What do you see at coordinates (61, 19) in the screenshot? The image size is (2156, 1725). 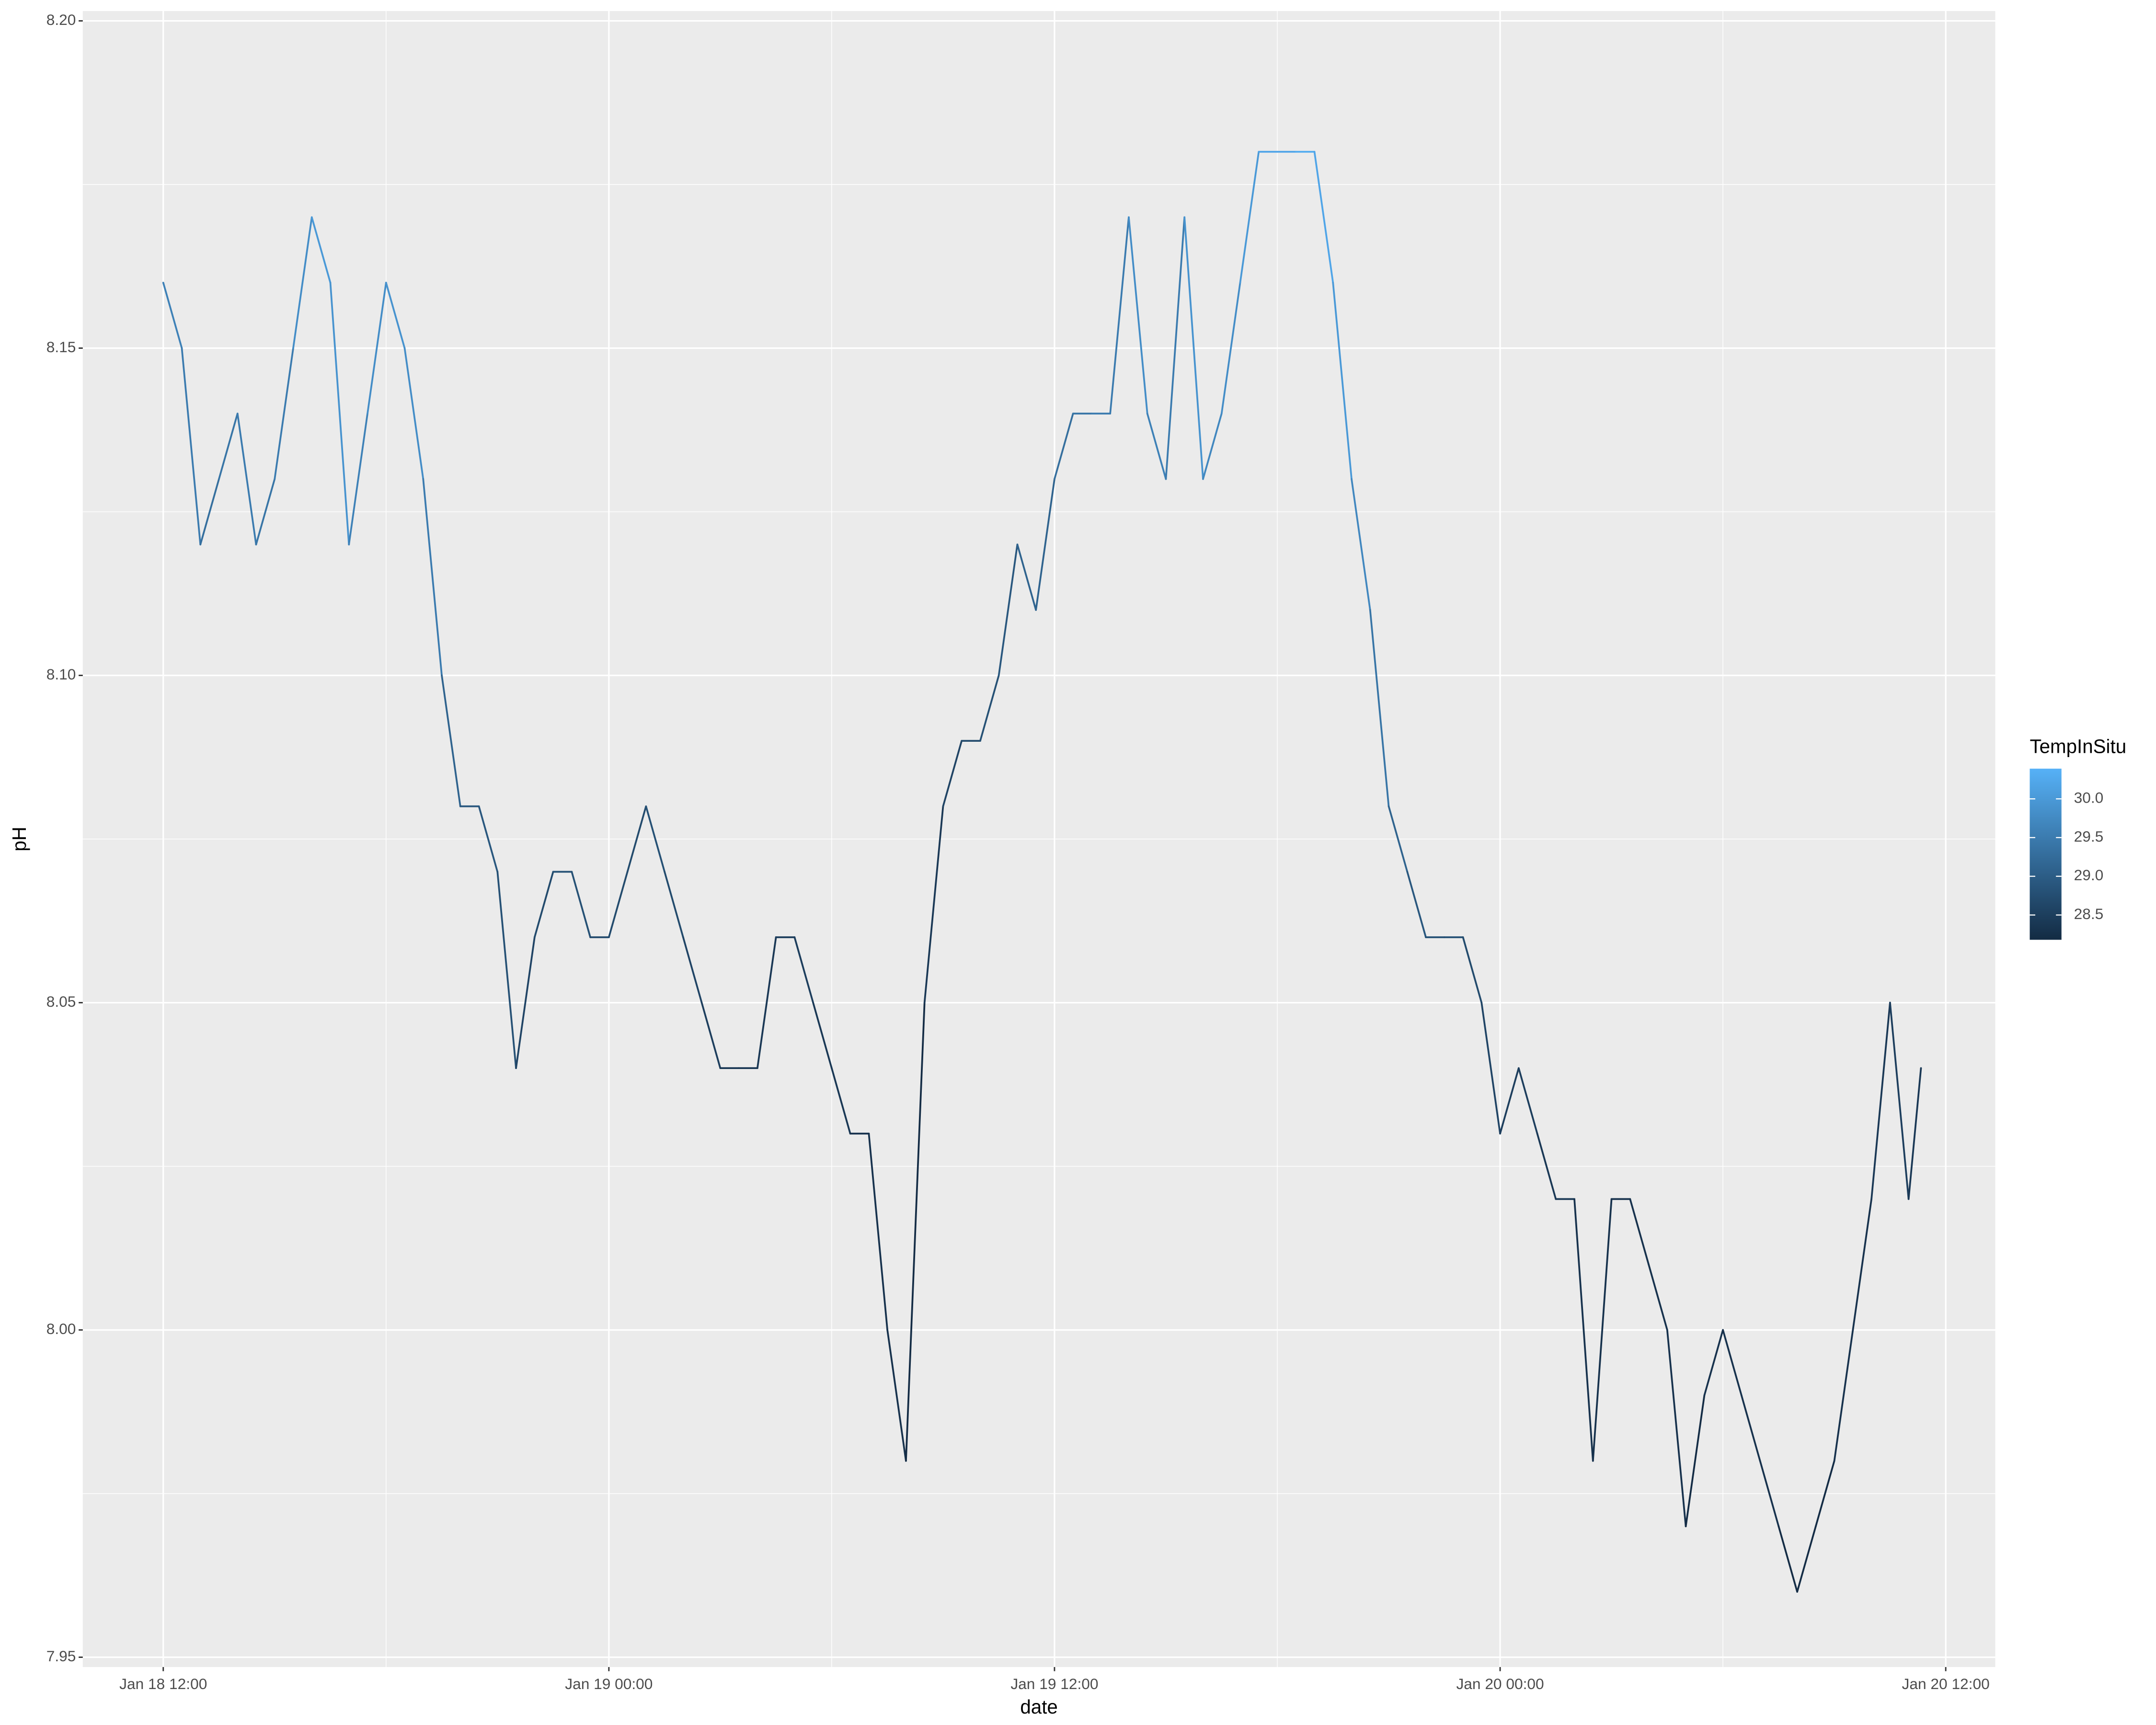 I see `y-tick-label: 8.20` at bounding box center [61, 19].